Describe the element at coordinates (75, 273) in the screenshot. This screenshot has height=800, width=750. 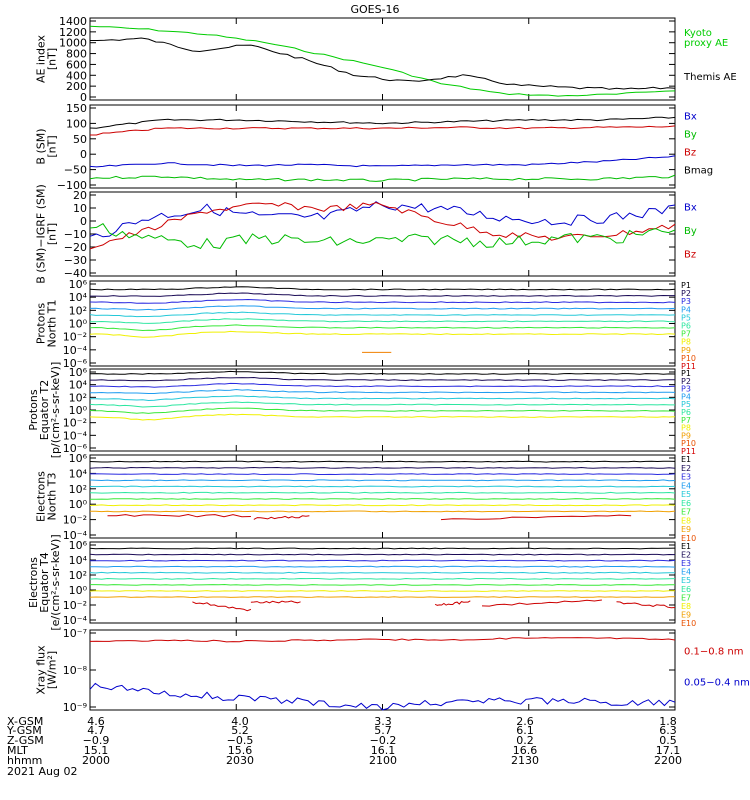
I see `y-tick-label: −40` at that location.